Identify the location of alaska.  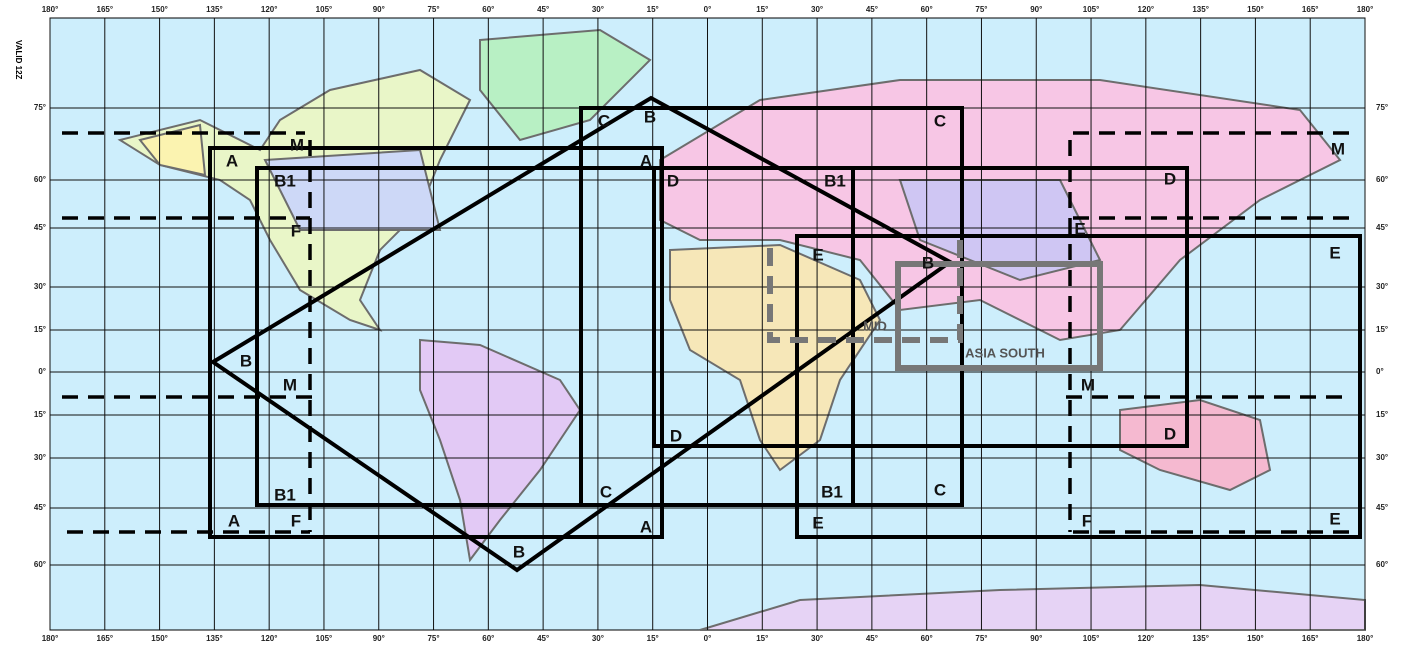
(172, 150).